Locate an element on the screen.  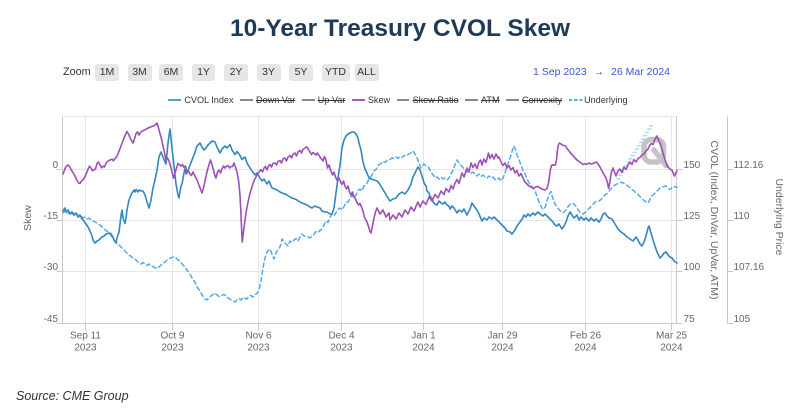
svg-text: -30 is located at coordinates (51, 267).